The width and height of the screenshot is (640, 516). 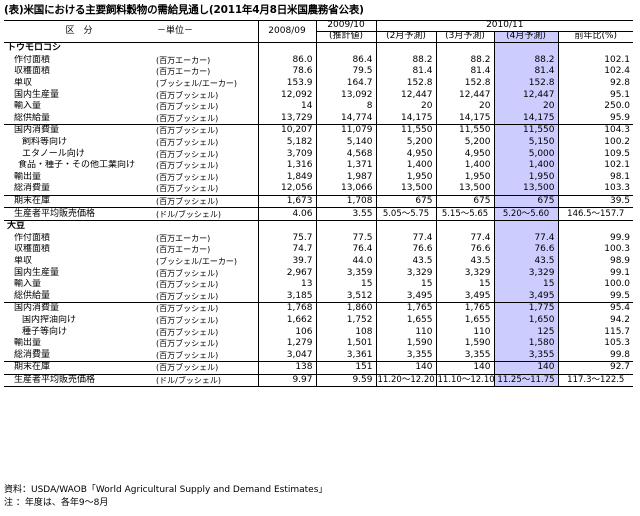 What do you see at coordinates (464, 355) in the screenshot?
I see `value-cell: 3,355` at bounding box center [464, 355].